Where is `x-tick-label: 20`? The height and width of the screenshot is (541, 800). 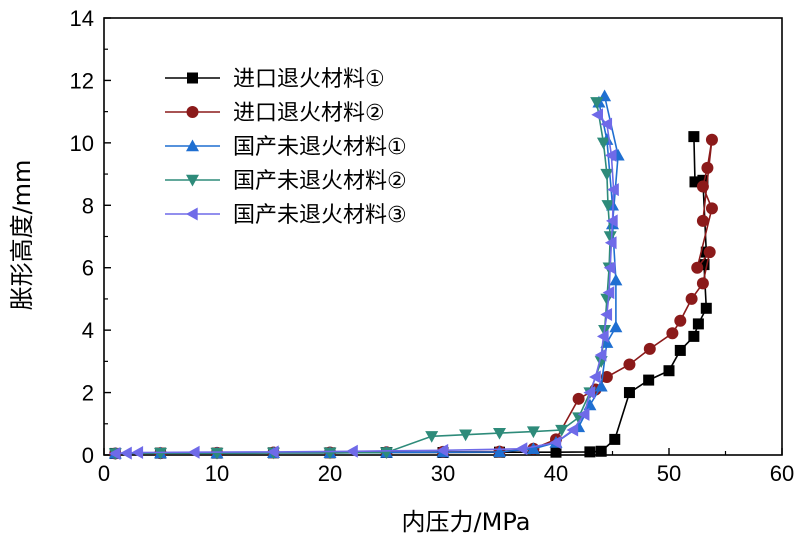 x-tick-label: 20 is located at coordinates (330, 473).